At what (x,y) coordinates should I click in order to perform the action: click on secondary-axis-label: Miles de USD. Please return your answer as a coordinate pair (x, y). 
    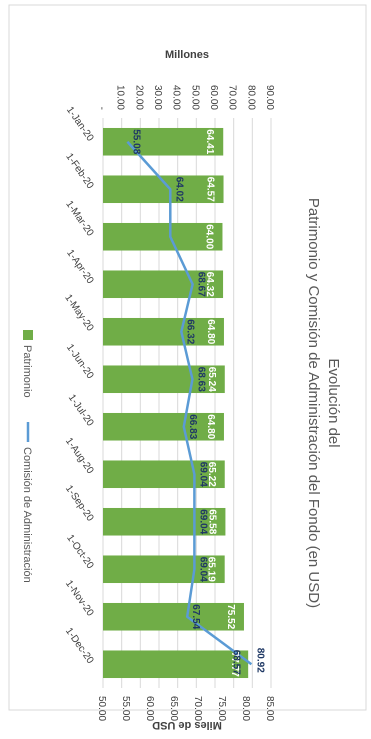
    Looking at the image, I should click on (187, 725).